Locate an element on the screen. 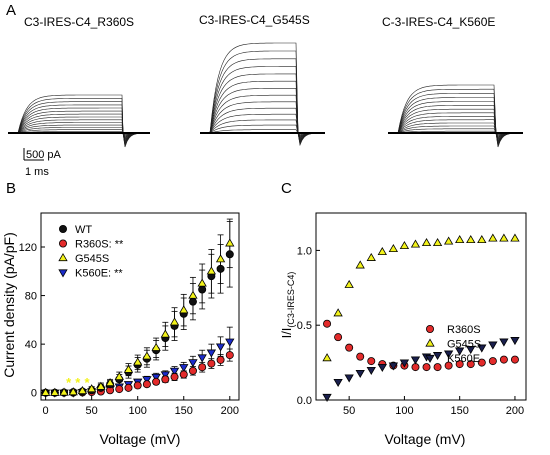  panel-b-legend: WT R360S: ** G545S K560E: ** is located at coordinates (91, 252).